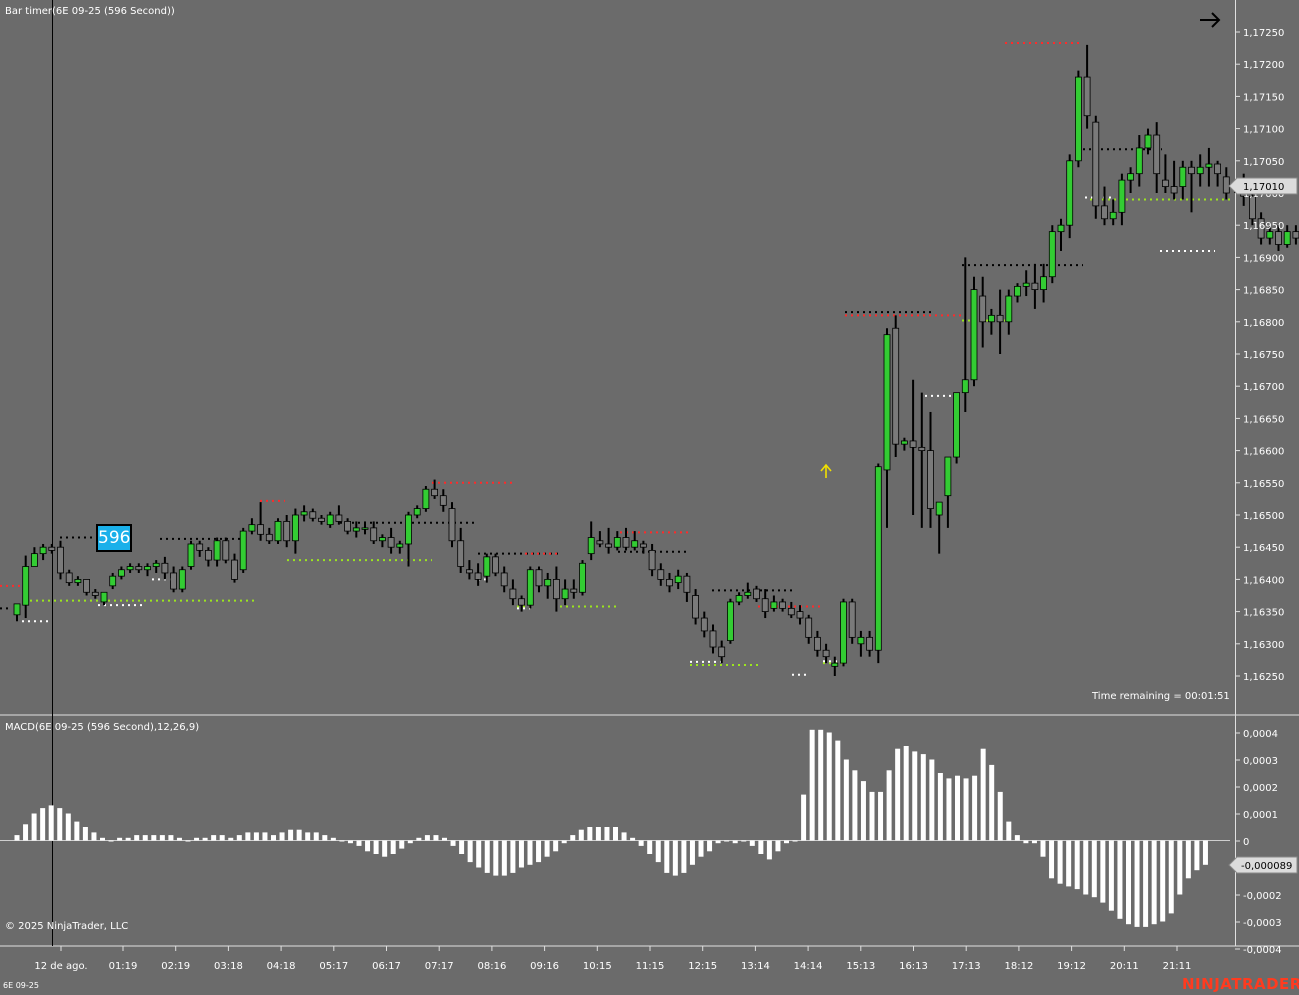 This screenshot has width=1299, height=995. I want to click on last-price-label: 1,17010, so click(1263, 187).